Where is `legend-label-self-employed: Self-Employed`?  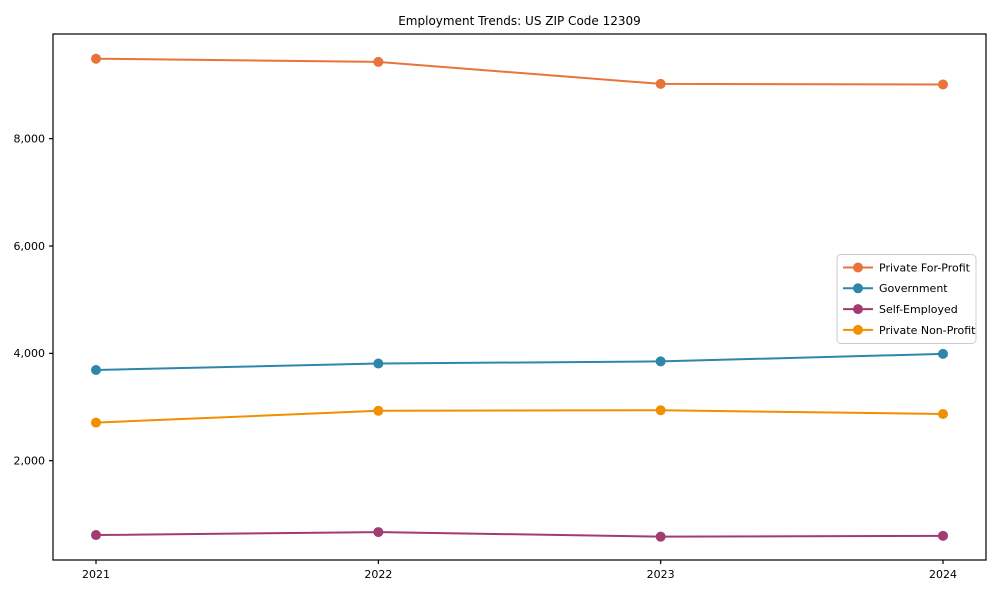 legend-label-self-employed: Self-Employed is located at coordinates (918, 309).